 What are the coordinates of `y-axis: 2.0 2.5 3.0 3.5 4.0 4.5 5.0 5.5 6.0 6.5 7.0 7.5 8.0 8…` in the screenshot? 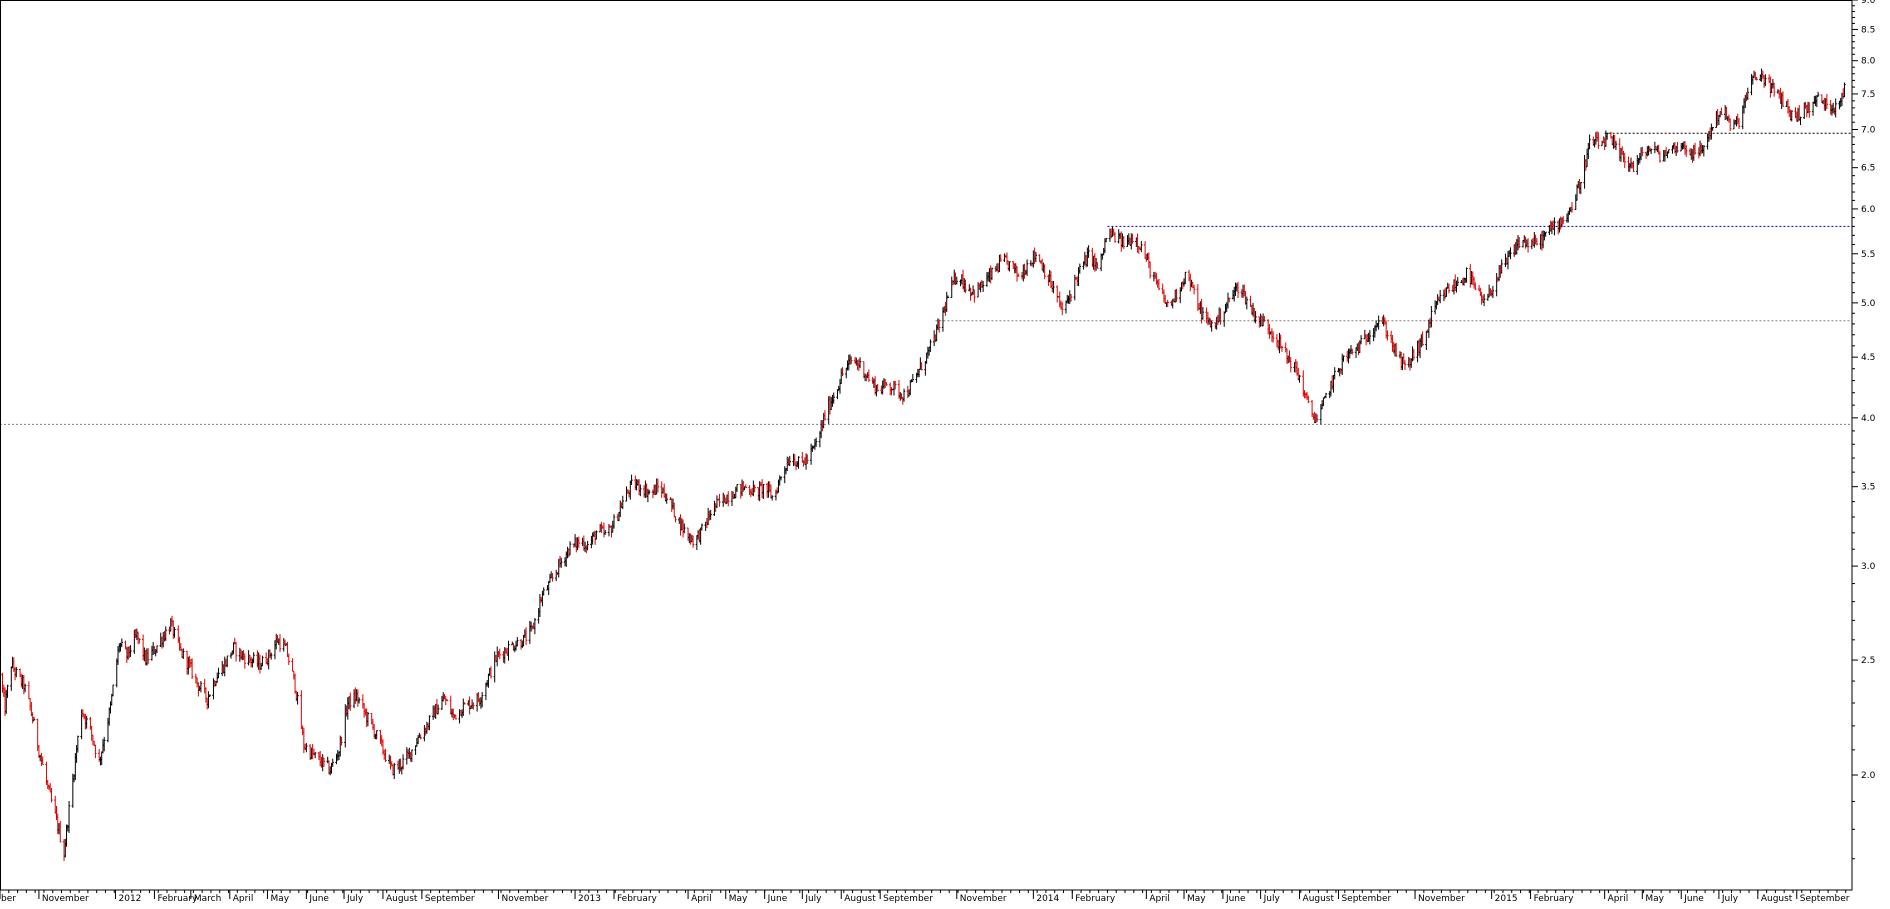 It's located at (1863, 445).